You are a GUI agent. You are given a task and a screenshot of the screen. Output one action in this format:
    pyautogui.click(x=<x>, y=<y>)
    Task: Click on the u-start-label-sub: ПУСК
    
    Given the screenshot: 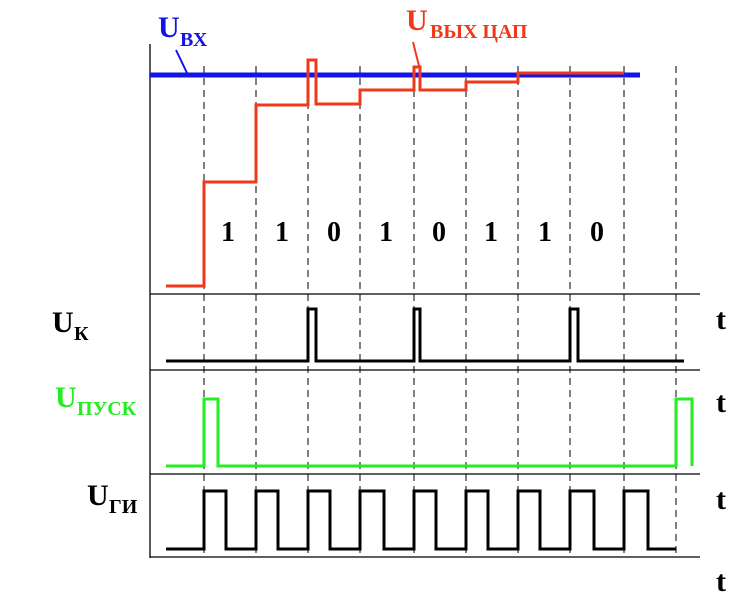 What is the action you would take?
    pyautogui.click(x=107, y=409)
    